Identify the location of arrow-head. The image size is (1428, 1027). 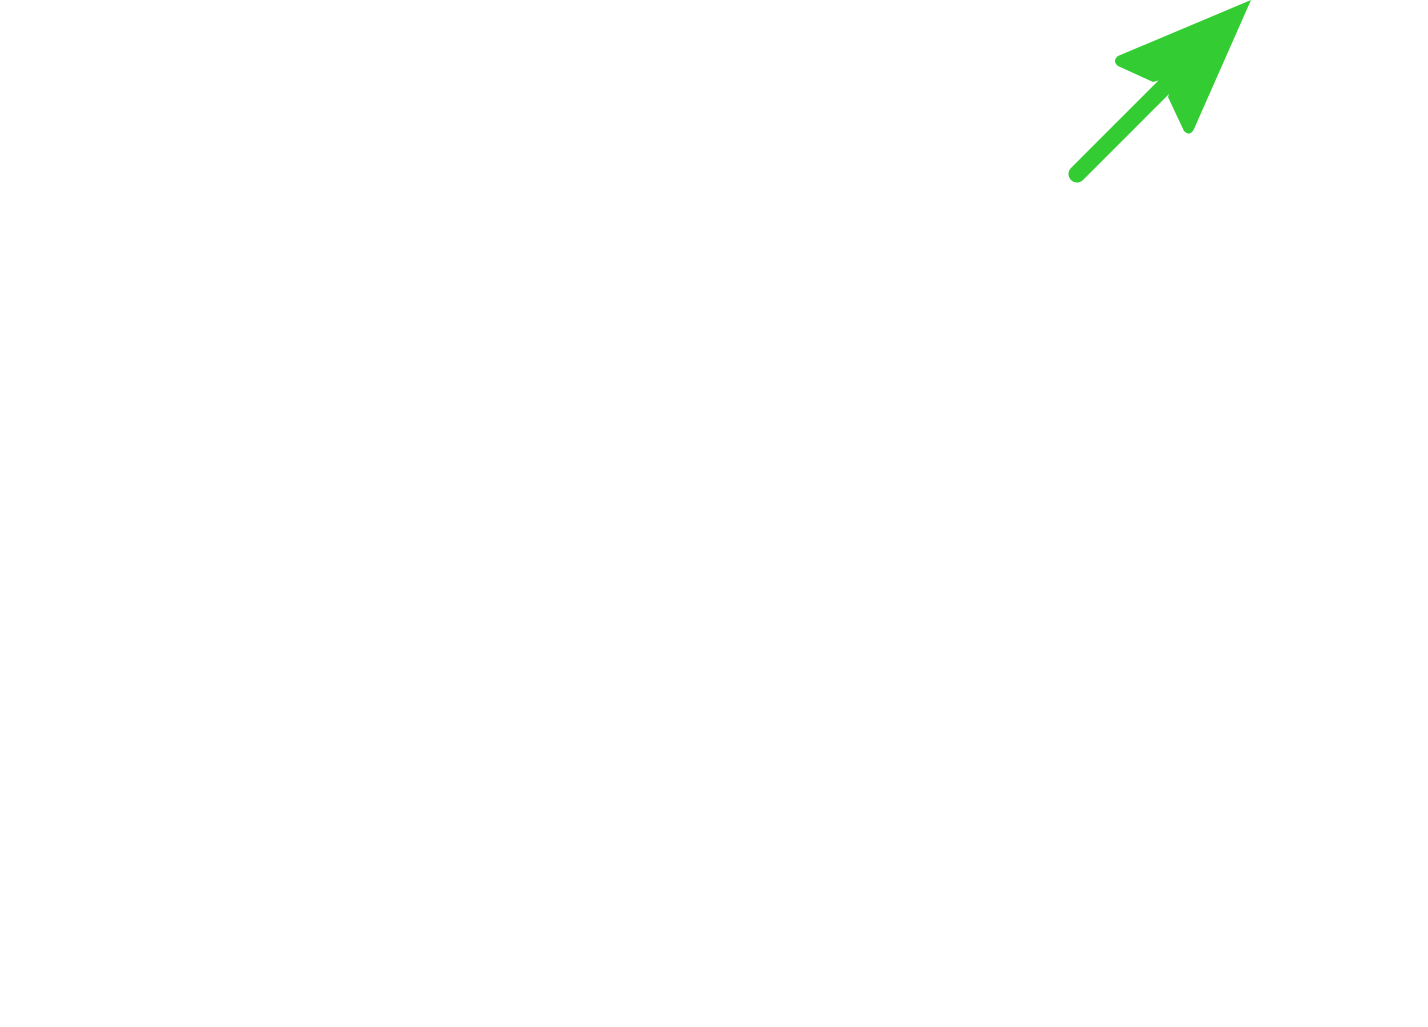
(1183, 67).